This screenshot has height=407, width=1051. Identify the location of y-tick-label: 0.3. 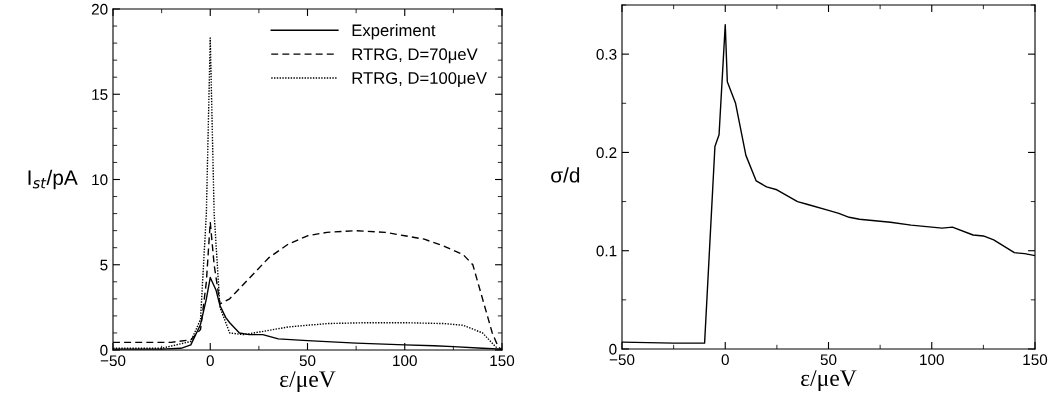
(606, 54).